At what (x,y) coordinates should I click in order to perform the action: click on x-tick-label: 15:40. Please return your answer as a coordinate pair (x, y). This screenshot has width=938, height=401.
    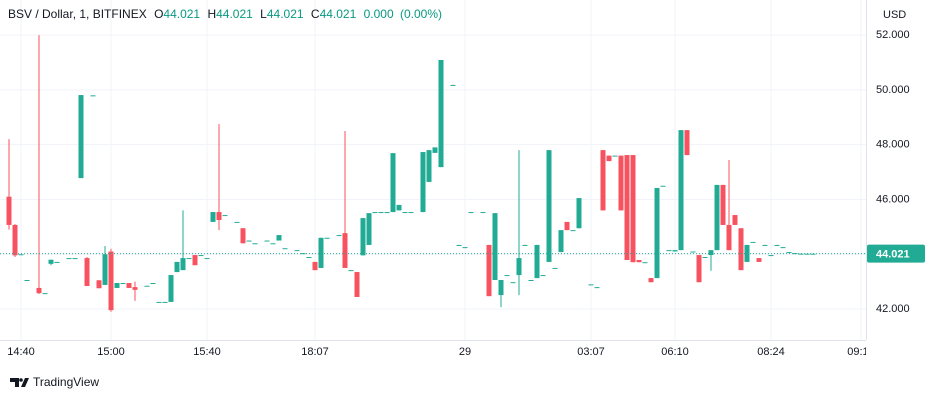
    Looking at the image, I should click on (207, 352).